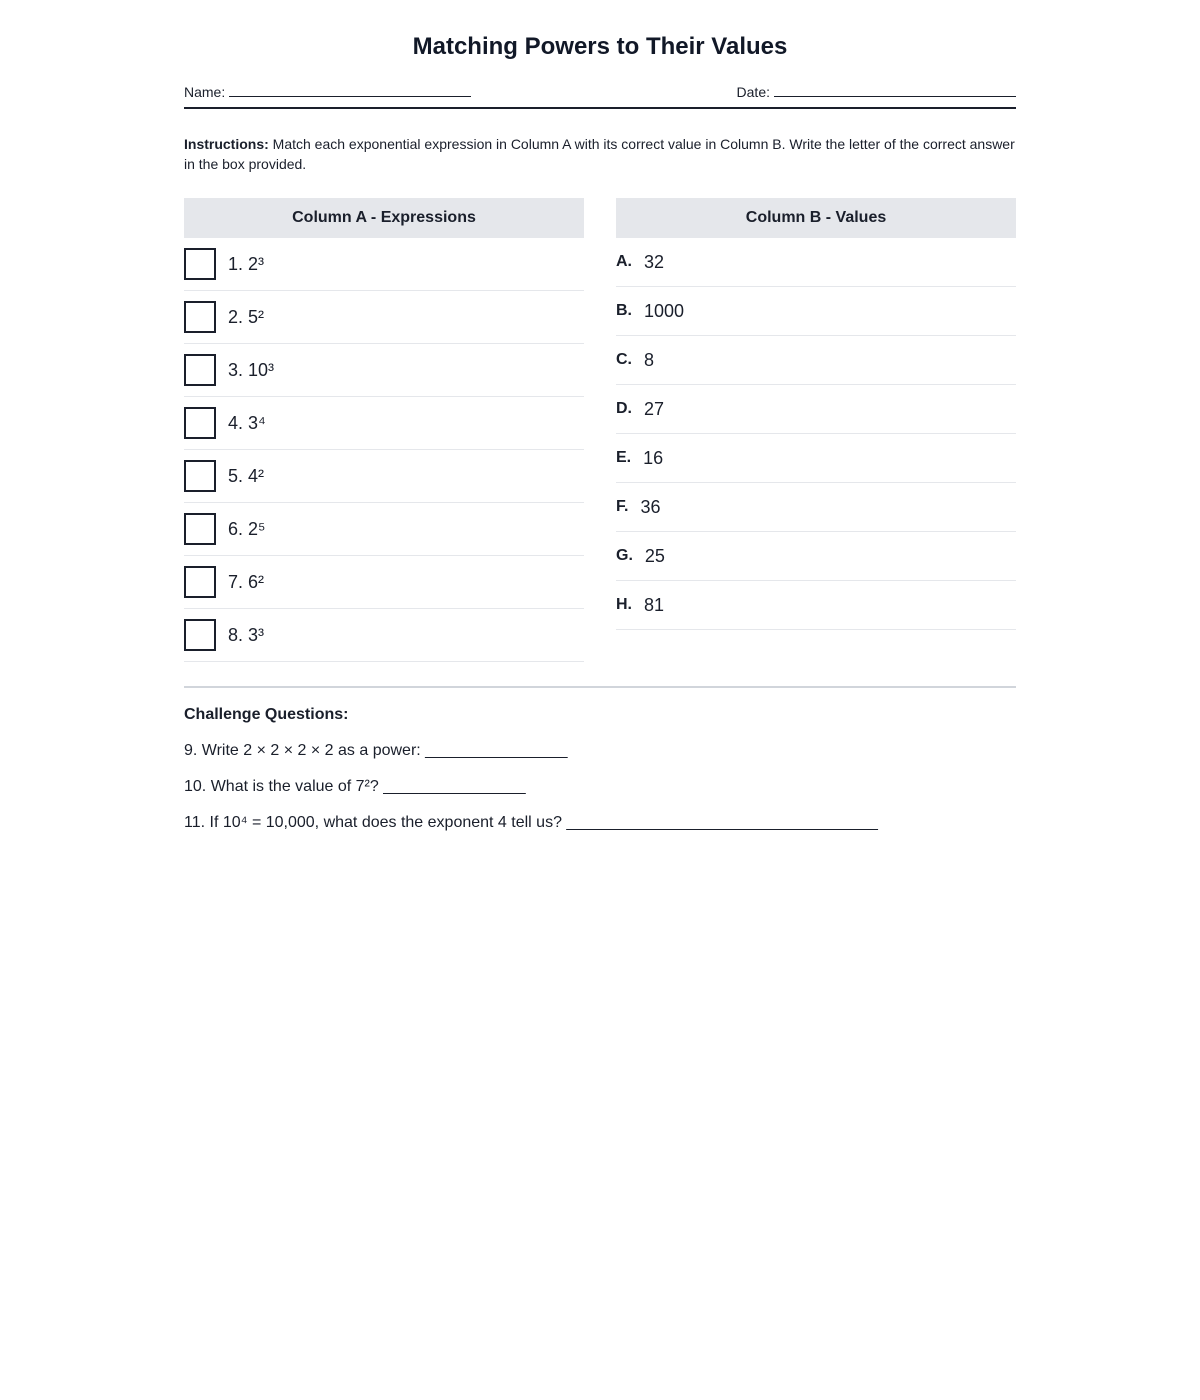 This screenshot has height=1400, width=1200. Describe the element at coordinates (205, 92) in the screenshot. I see `name-label: Name:` at that location.